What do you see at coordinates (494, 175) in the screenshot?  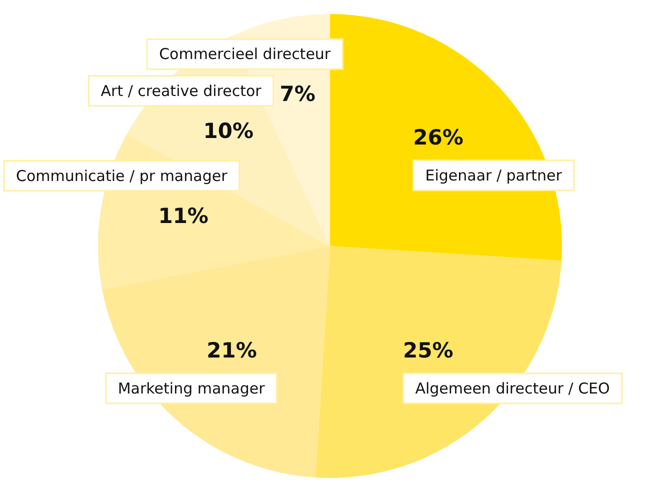 I see `slice-label: Eigenaar / partner` at bounding box center [494, 175].